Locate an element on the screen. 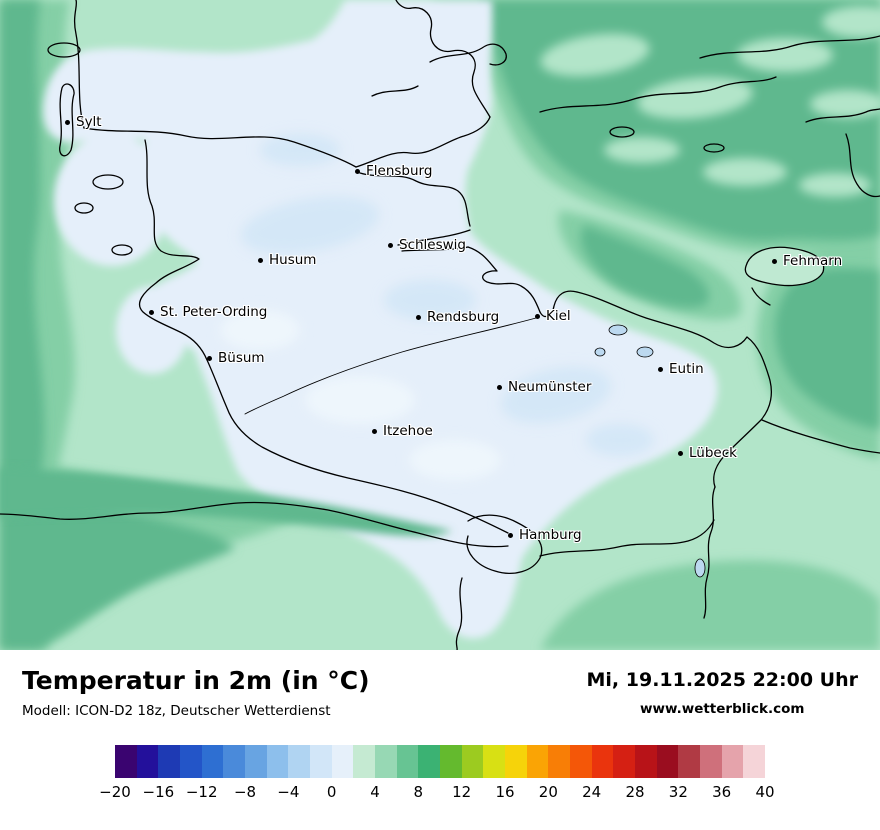 The height and width of the screenshot is (830, 880). baltic-coastline-north is located at coordinates (415, 199).